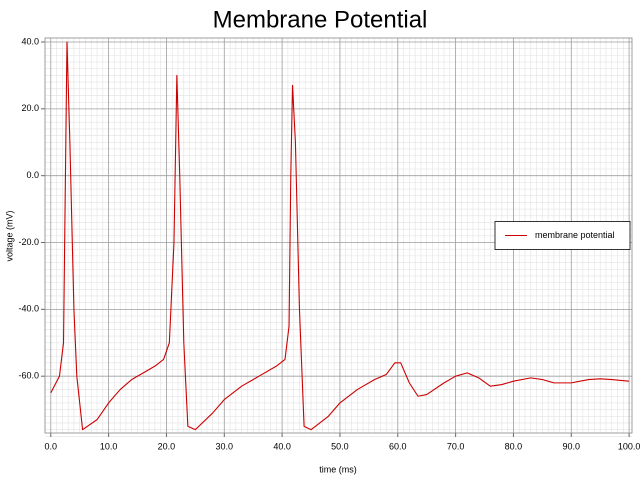 This screenshot has width=640, height=480. What do you see at coordinates (629, 446) in the screenshot?
I see `x-tick-label: 100.0` at bounding box center [629, 446].